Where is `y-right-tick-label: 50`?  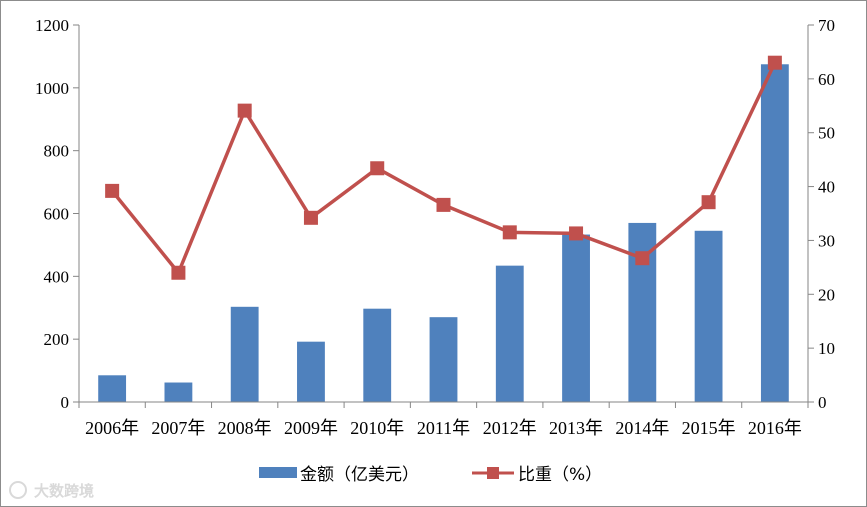
y-right-tick-label: 50 is located at coordinates (826, 133).